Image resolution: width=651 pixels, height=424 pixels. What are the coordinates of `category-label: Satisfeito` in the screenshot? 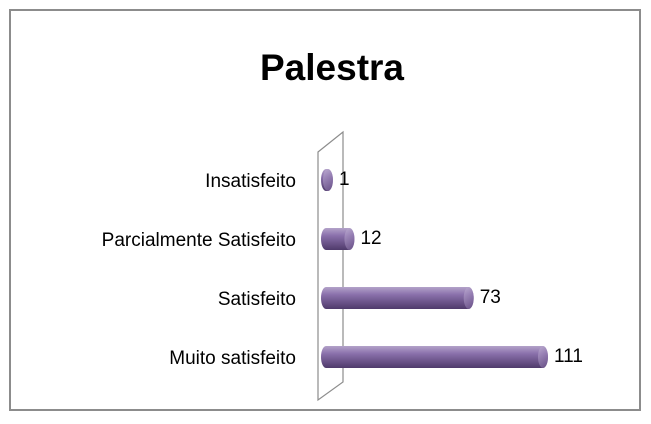 It's located at (257, 299).